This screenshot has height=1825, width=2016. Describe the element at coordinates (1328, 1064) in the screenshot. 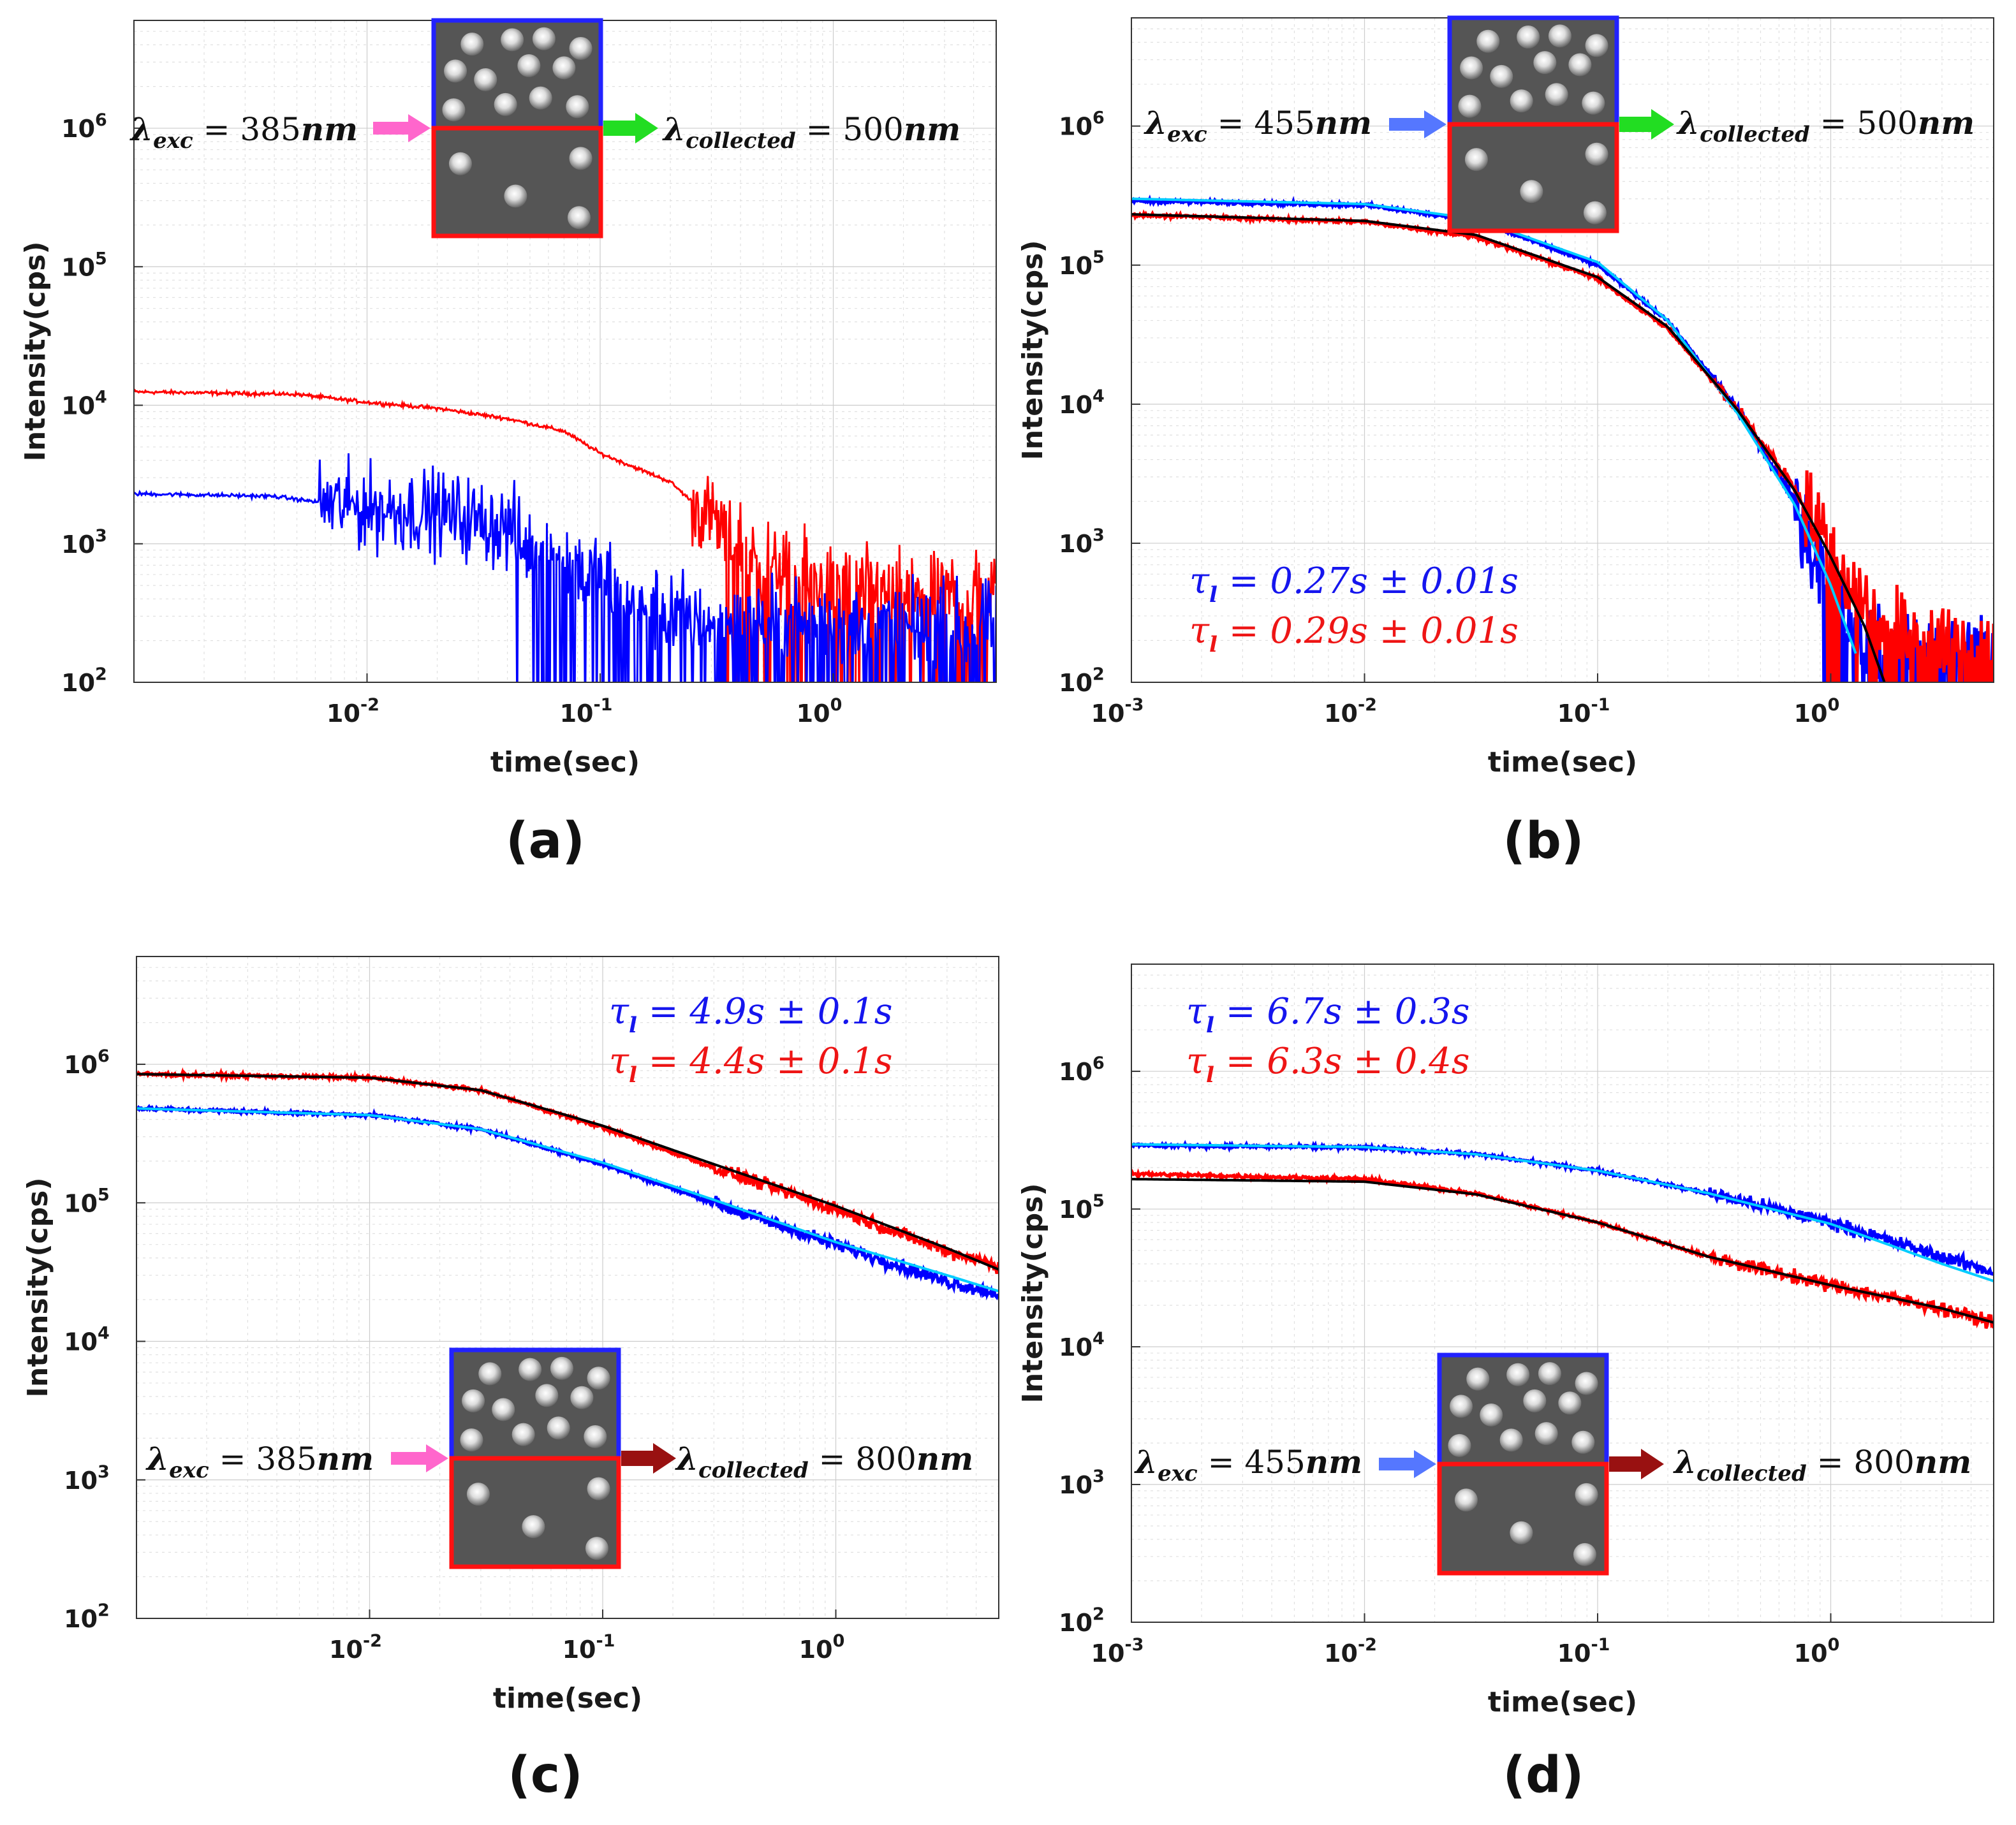

I see `lifetime-annotation: τl = 6.3s ± 0.4s` at that location.